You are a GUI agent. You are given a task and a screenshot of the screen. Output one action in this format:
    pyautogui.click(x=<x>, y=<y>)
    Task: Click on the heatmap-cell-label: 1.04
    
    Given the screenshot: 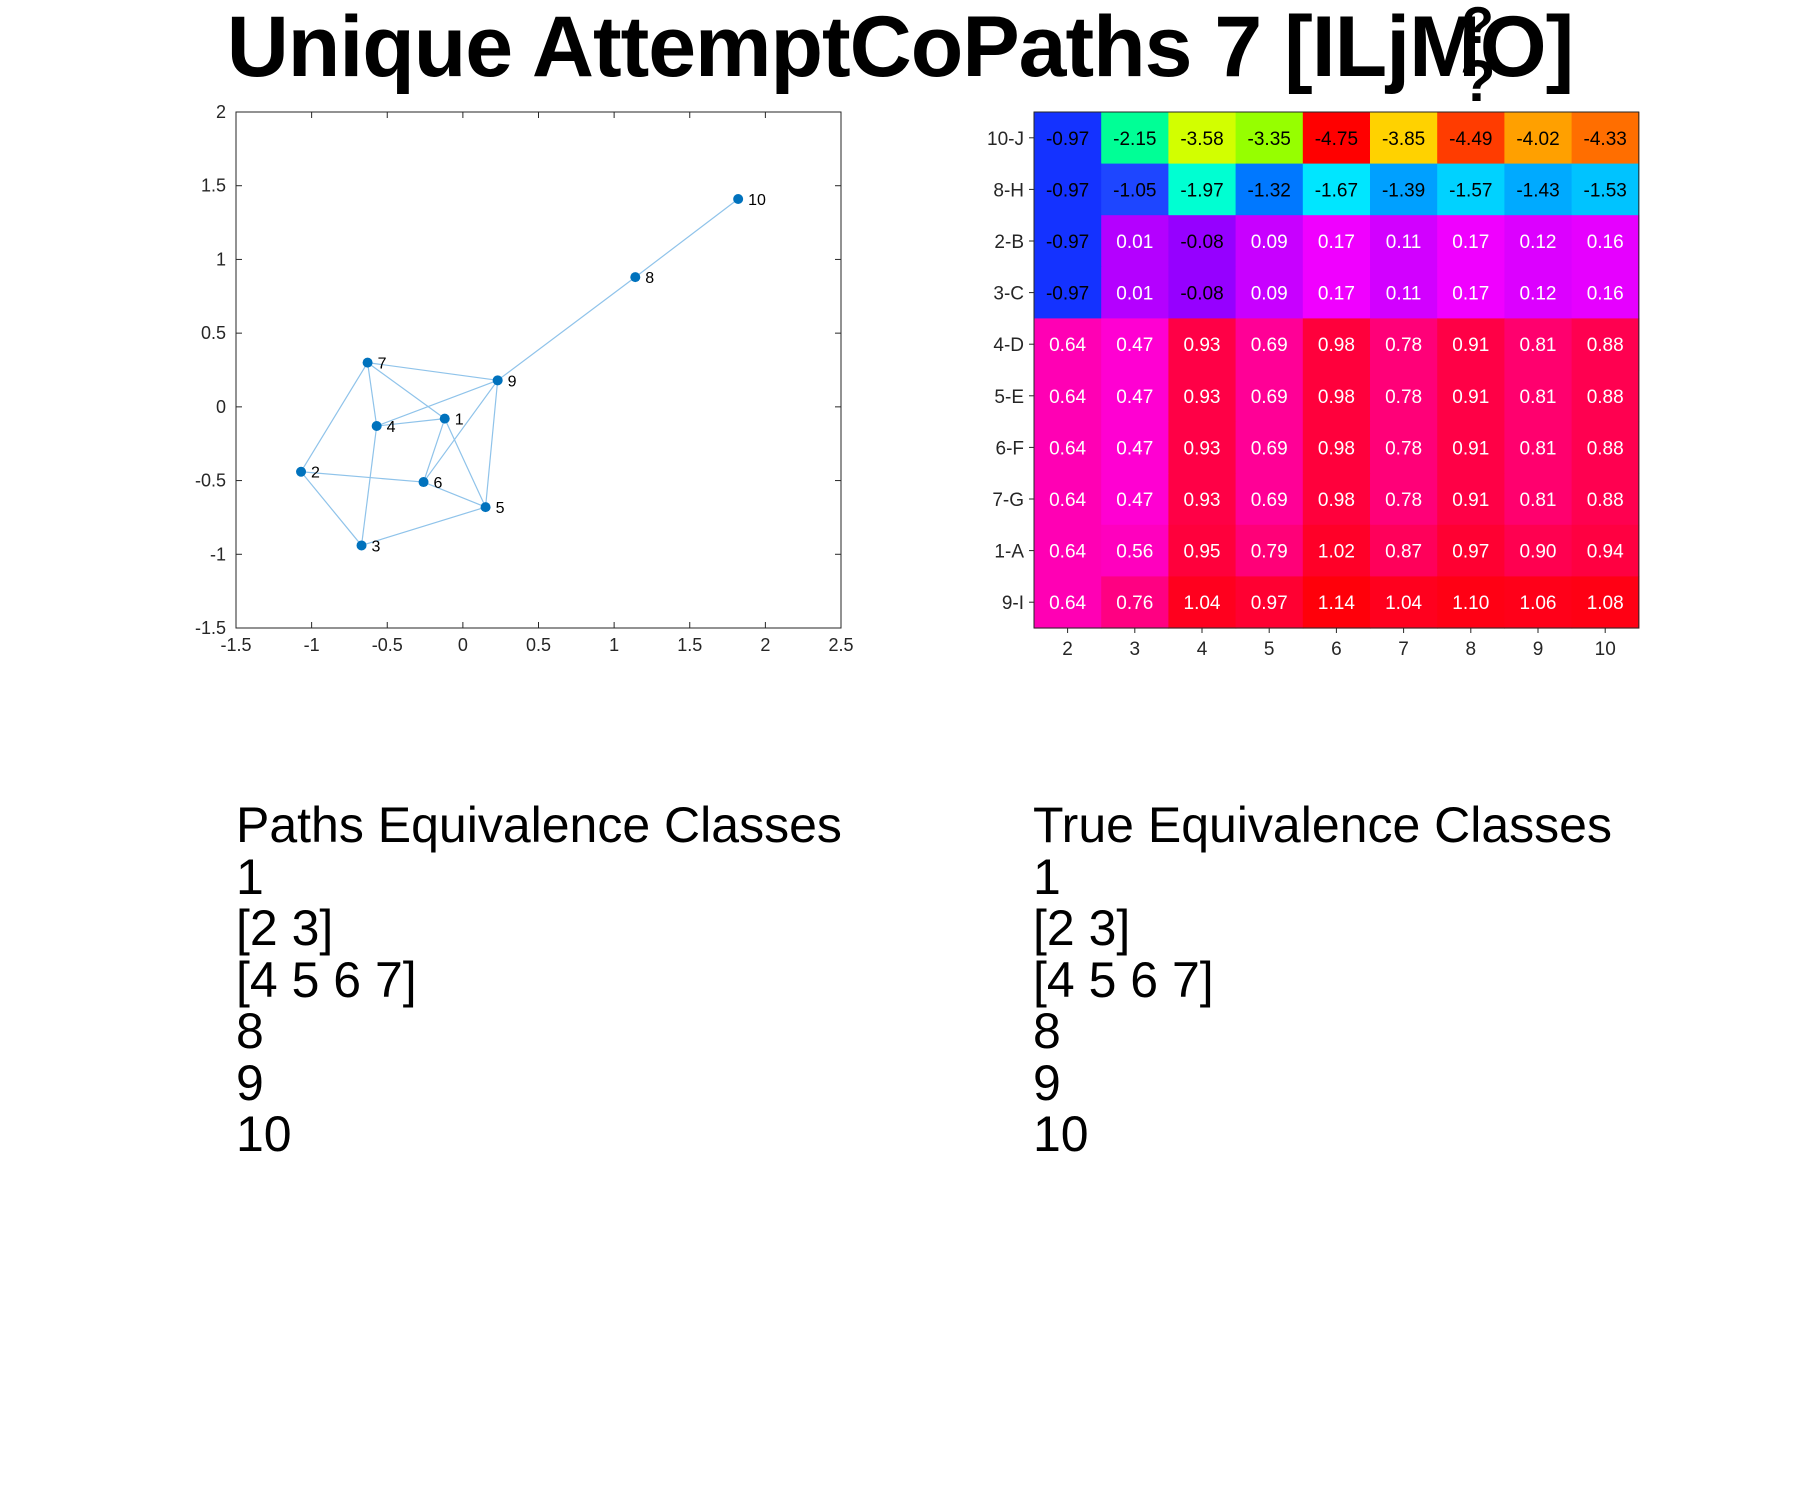 What is the action you would take?
    pyautogui.click(x=1202, y=603)
    